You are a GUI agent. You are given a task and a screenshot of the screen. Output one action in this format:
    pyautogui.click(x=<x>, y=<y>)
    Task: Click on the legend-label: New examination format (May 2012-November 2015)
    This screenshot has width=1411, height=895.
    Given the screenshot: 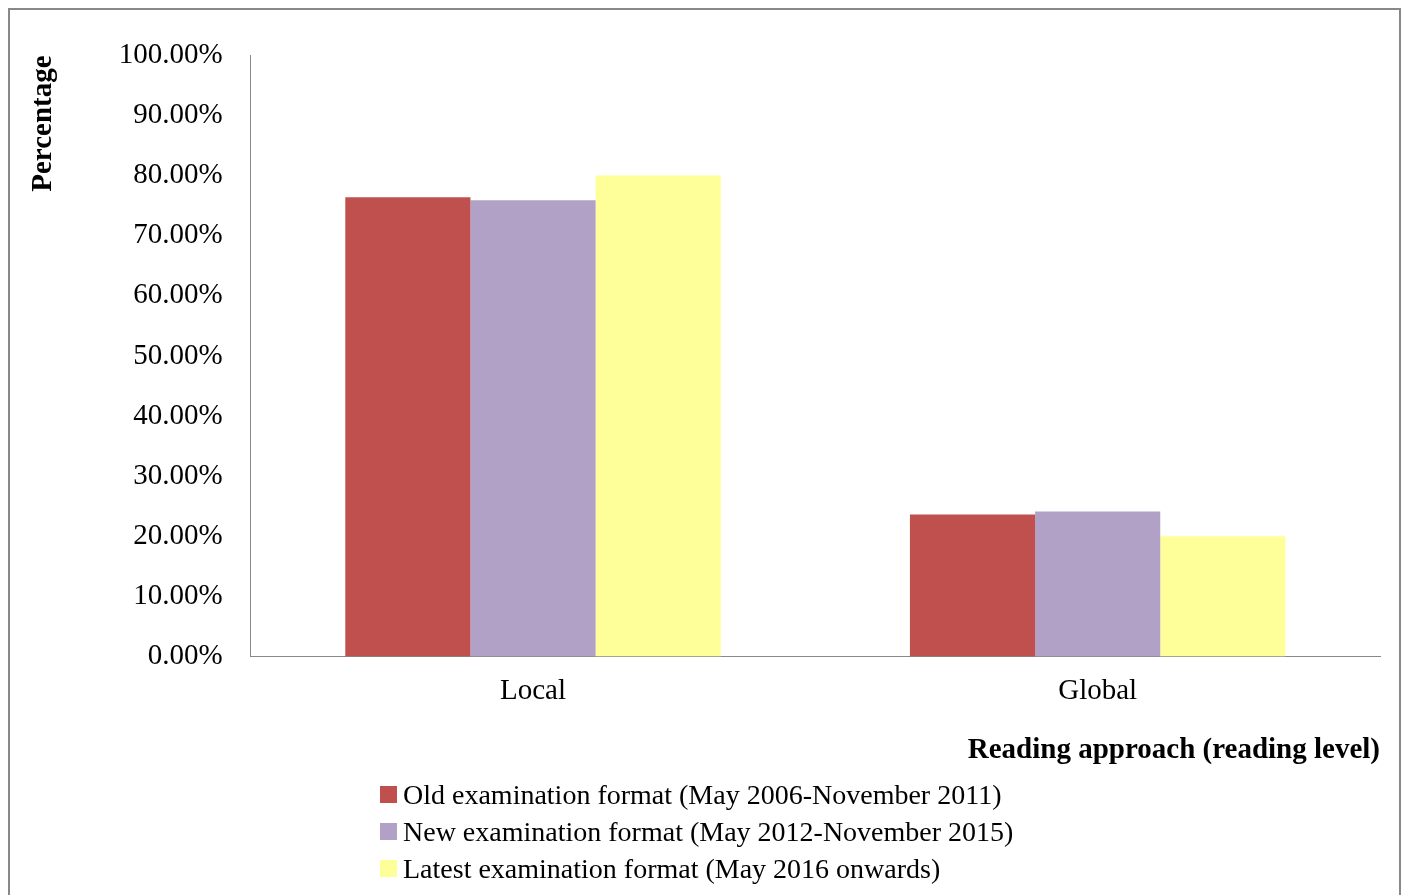 What is the action you would take?
    pyautogui.click(x=708, y=832)
    